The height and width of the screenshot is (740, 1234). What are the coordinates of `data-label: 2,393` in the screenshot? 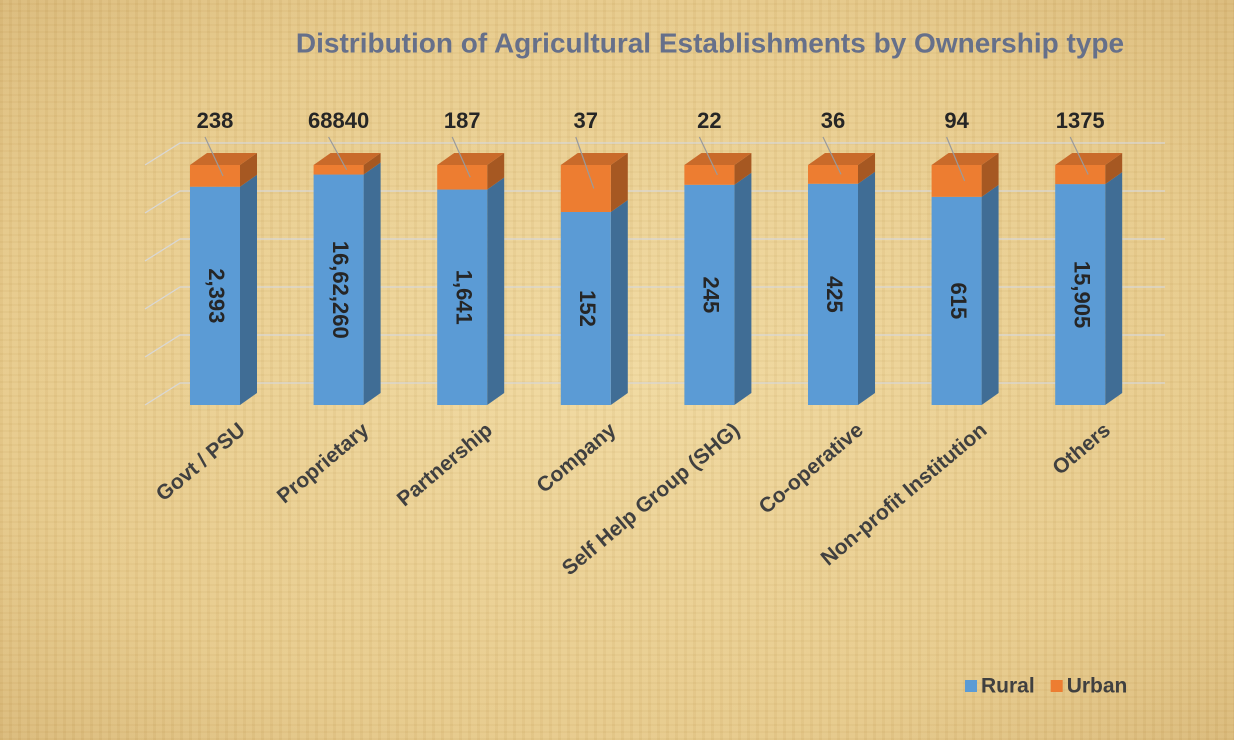 It's located at (216, 295).